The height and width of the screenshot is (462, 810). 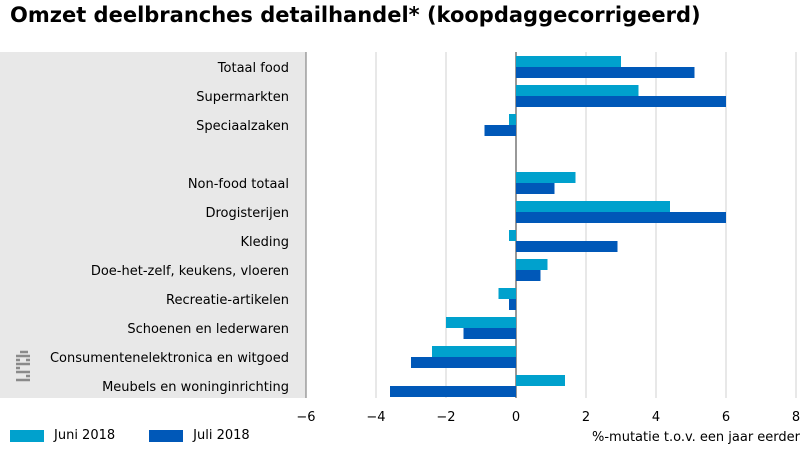 What do you see at coordinates (445, 417) in the screenshot?
I see `x-tick-label: −2` at bounding box center [445, 417].